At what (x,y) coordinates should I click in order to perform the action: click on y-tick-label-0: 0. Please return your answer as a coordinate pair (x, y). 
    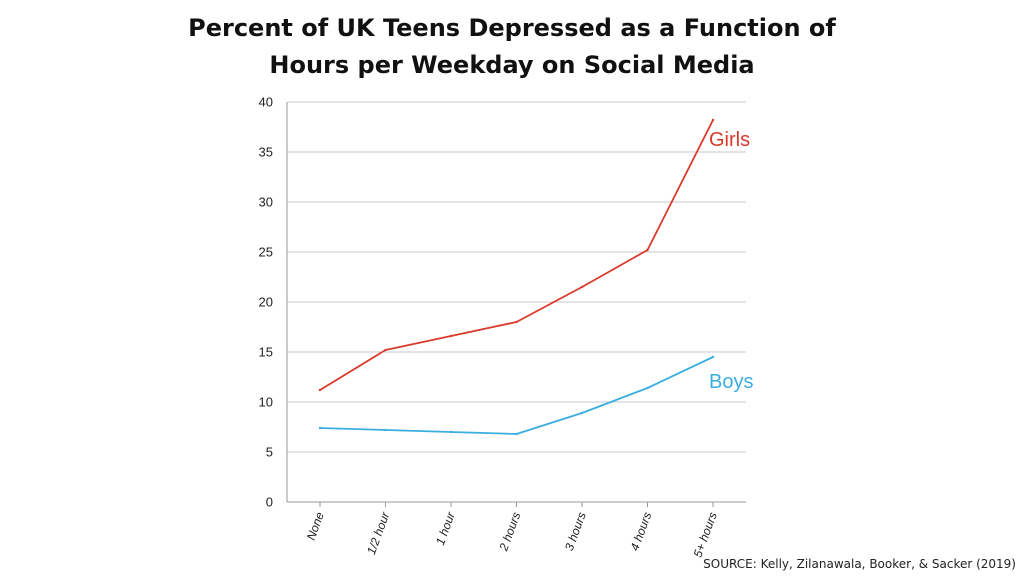
    Looking at the image, I should click on (269, 502).